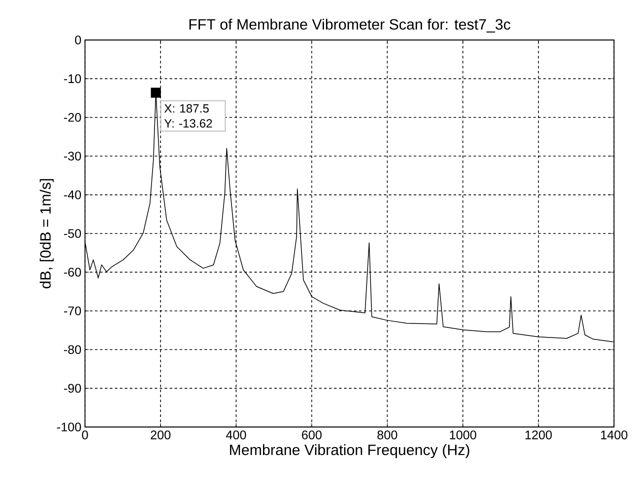 Image resolution: width=641 pixels, height=479 pixels. What do you see at coordinates (349, 25) in the screenshot?
I see `chart-title: FFT of Membrane Vibrometer Scan for: test7_3c` at bounding box center [349, 25].